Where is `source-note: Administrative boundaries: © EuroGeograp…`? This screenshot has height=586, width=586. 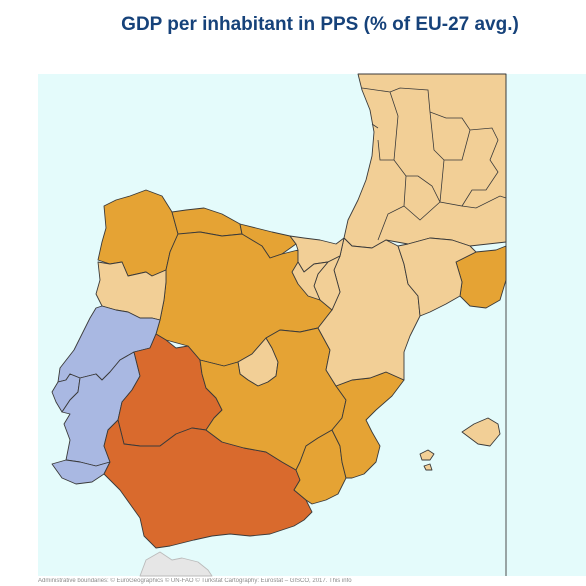
source-note: Administrative boundaries: © EuroGeograp… is located at coordinates (195, 581).